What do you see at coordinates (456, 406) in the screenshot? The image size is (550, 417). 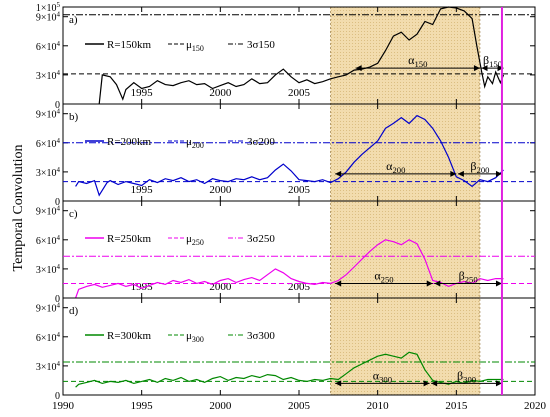 I see `x-axis-tick-label: 2015` at bounding box center [456, 406].